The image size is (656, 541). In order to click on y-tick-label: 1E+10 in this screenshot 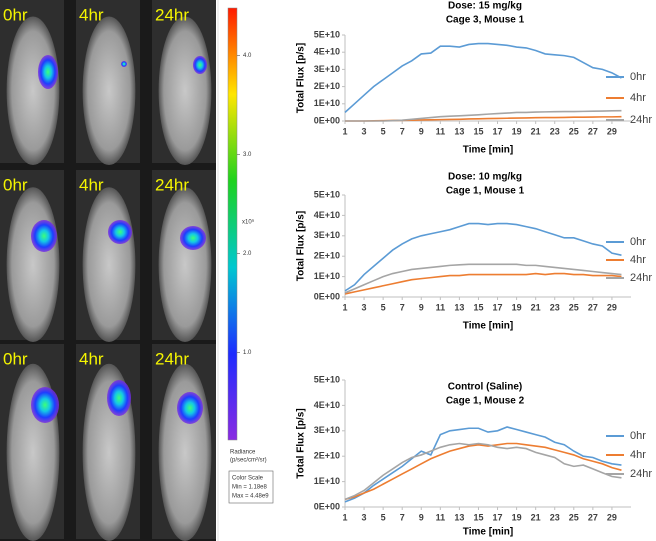, I will do `click(327, 103)`.